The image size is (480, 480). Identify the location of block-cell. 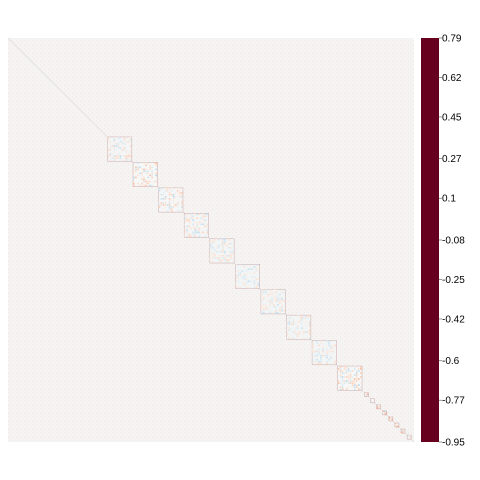
(350, 378).